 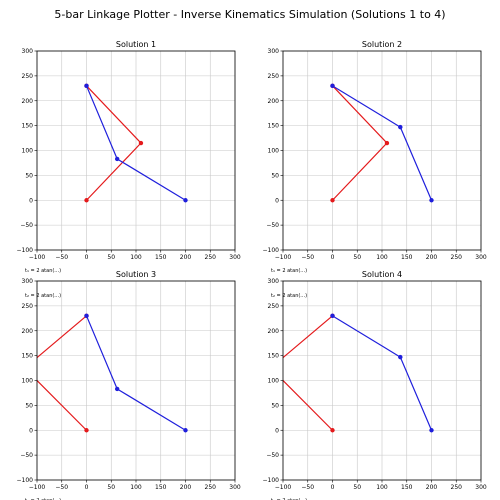 What do you see at coordinates (136, 44) in the screenshot?
I see `chart-title: Solution 1` at bounding box center [136, 44].